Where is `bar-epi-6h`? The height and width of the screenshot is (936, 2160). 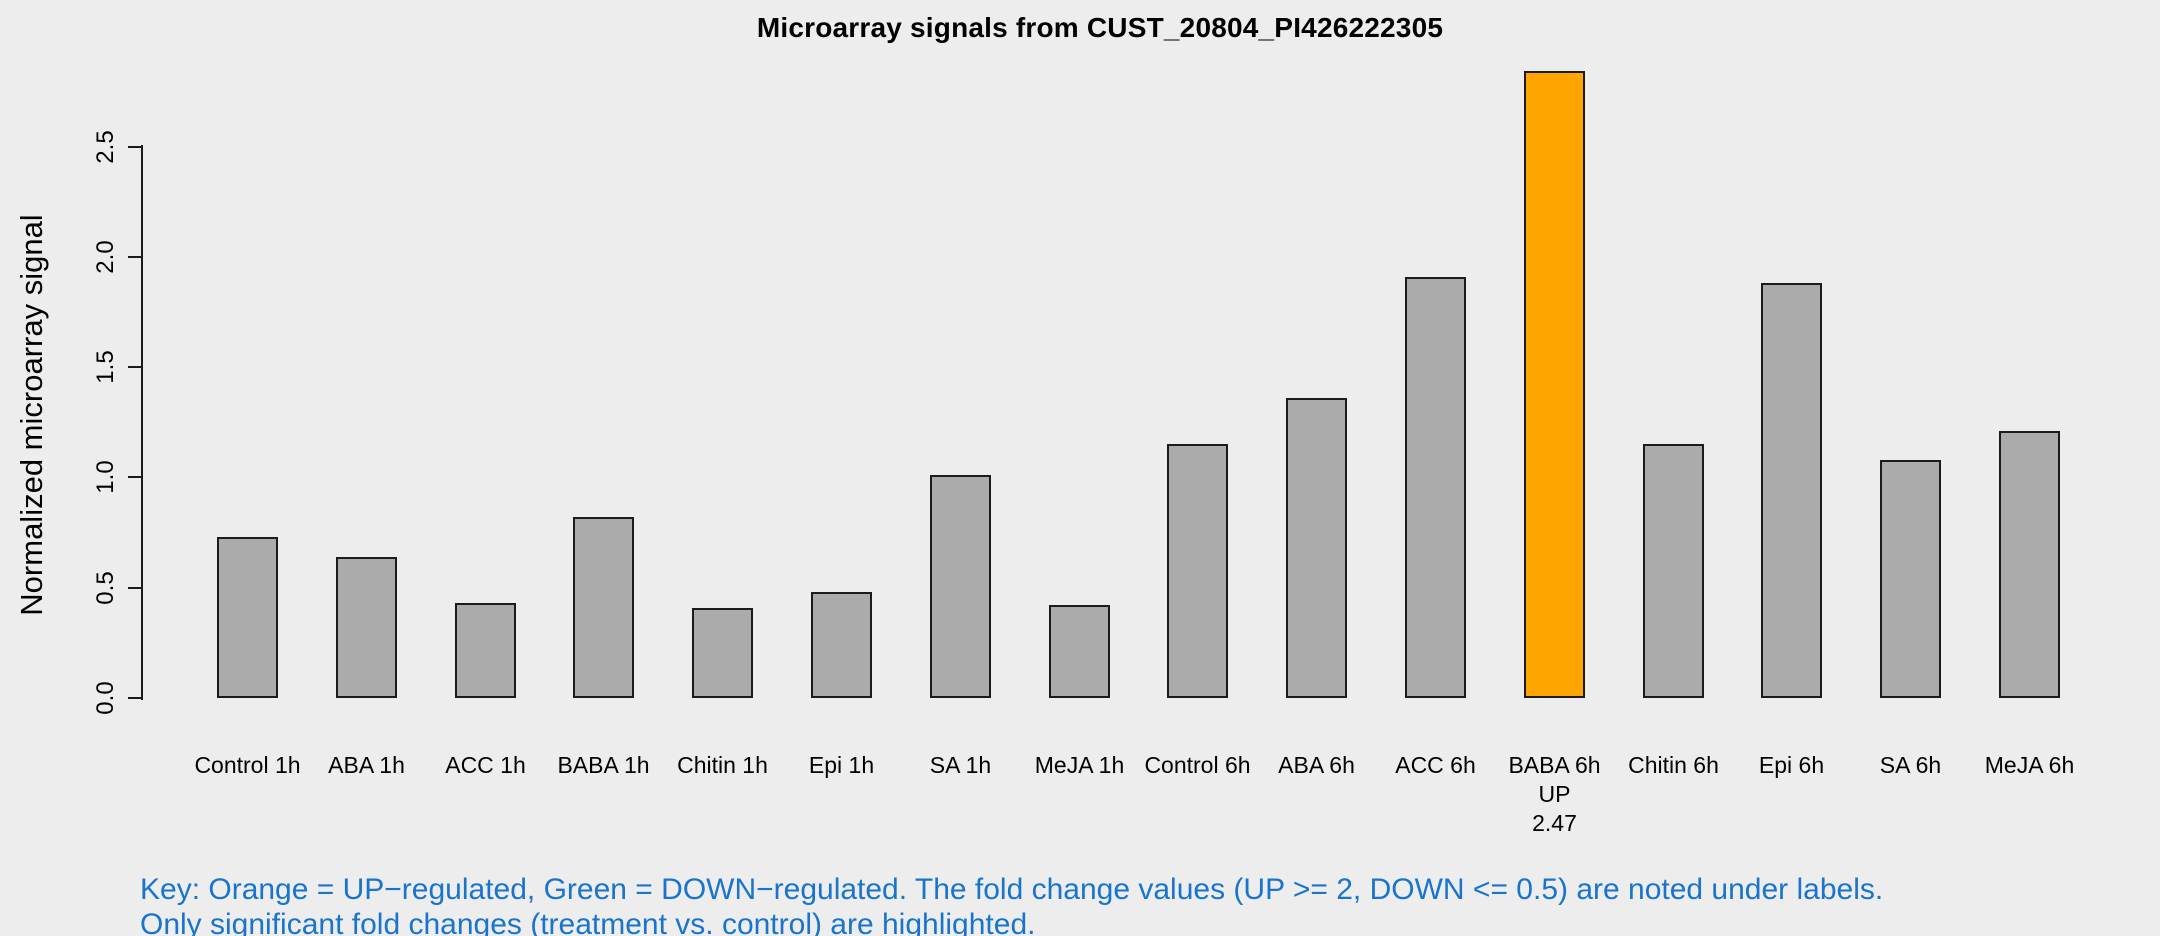 bar-epi-6h is located at coordinates (1791, 490).